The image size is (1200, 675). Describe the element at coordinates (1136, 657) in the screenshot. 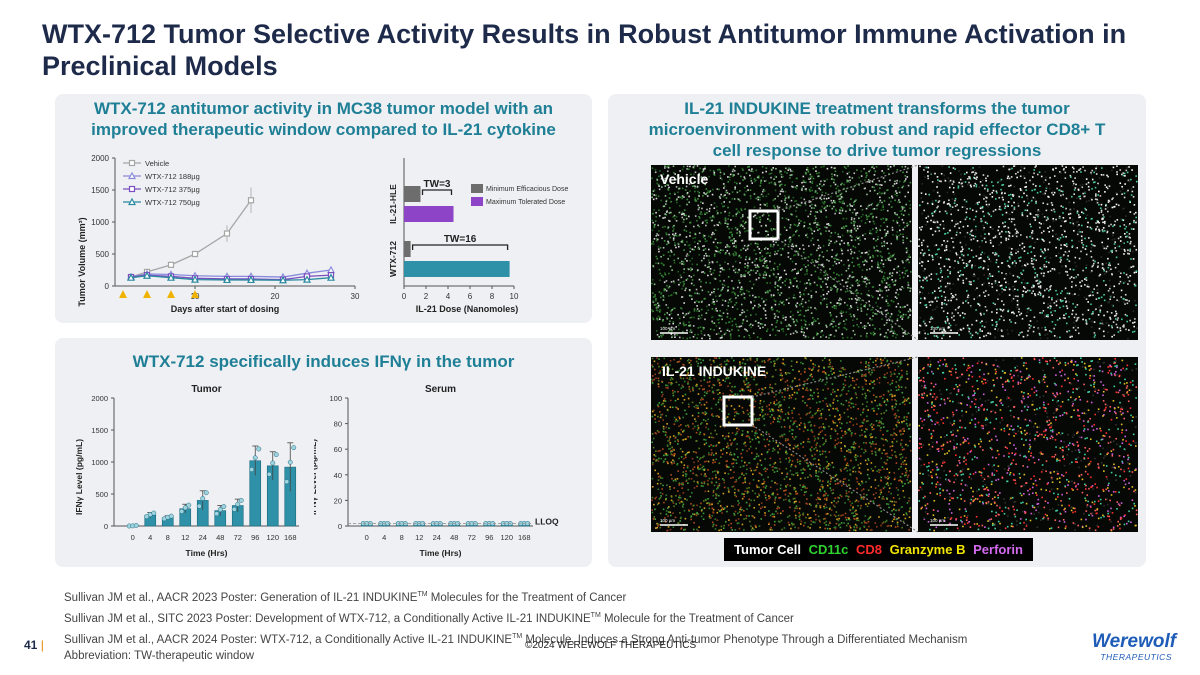

I see `logo-therapeutics: THERAPEUTICS` at that location.